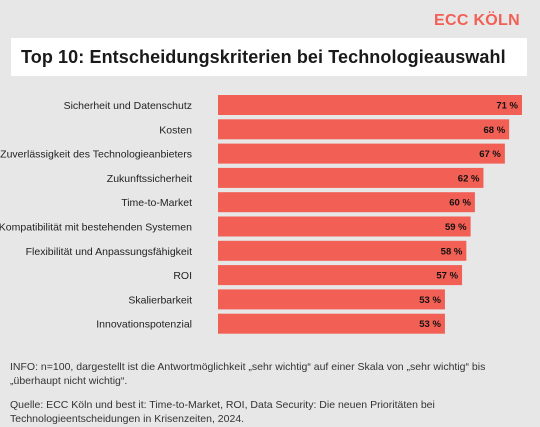 The height and width of the screenshot is (427, 540). Describe the element at coordinates (490, 154) in the screenshot. I see `value-label: 67 %` at that location.